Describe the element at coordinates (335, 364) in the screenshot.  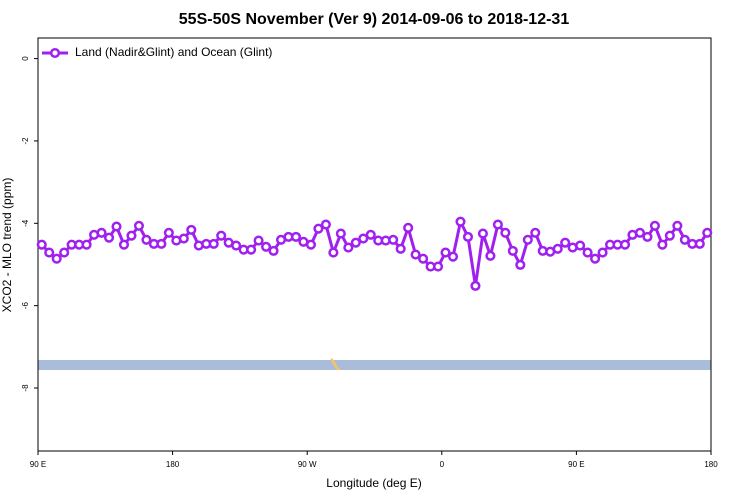
I see `land-patch` at that location.